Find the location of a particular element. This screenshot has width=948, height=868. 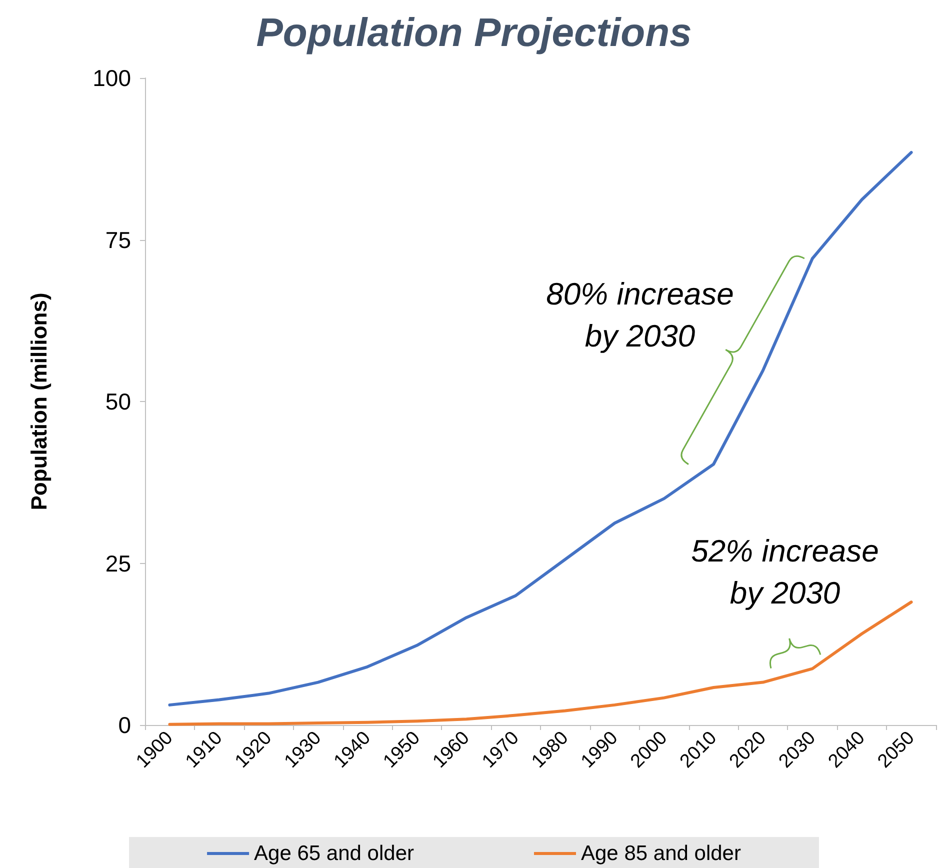

legend-label: Age 85 and older is located at coordinates (661, 853).